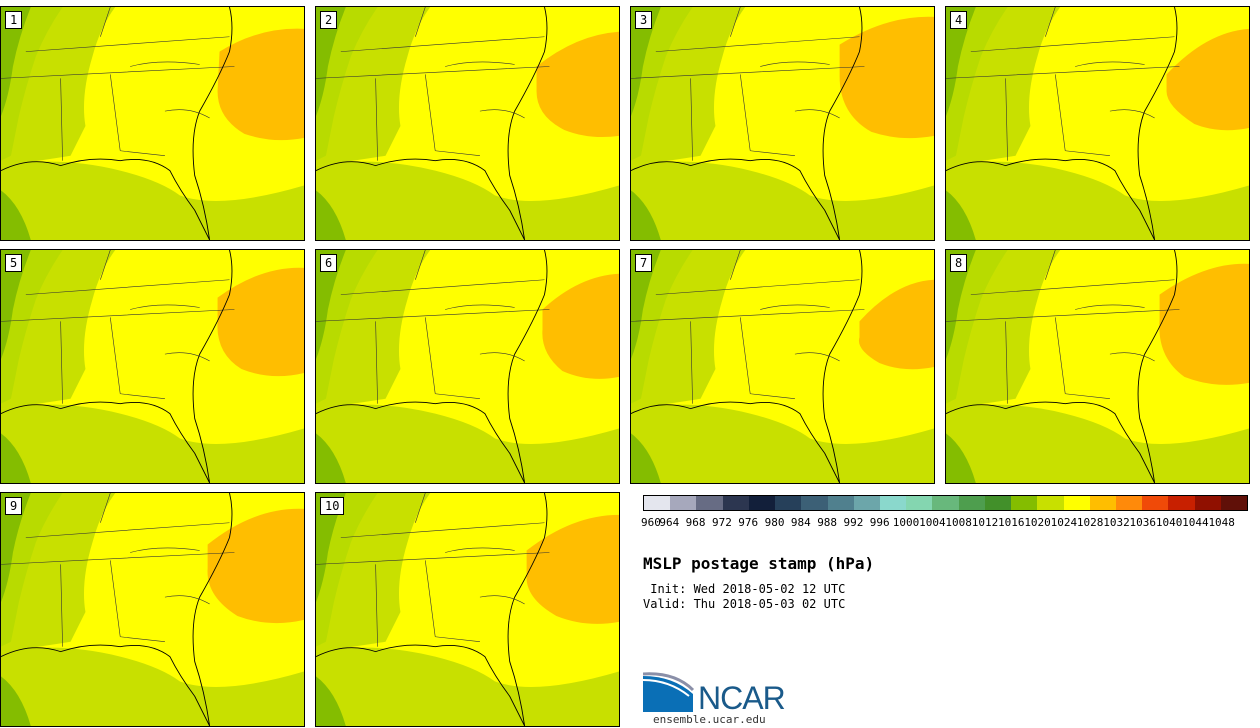 This screenshot has width=1260, height=728. What do you see at coordinates (668, 694) in the screenshot?
I see `ncar-logo-icon` at bounding box center [668, 694].